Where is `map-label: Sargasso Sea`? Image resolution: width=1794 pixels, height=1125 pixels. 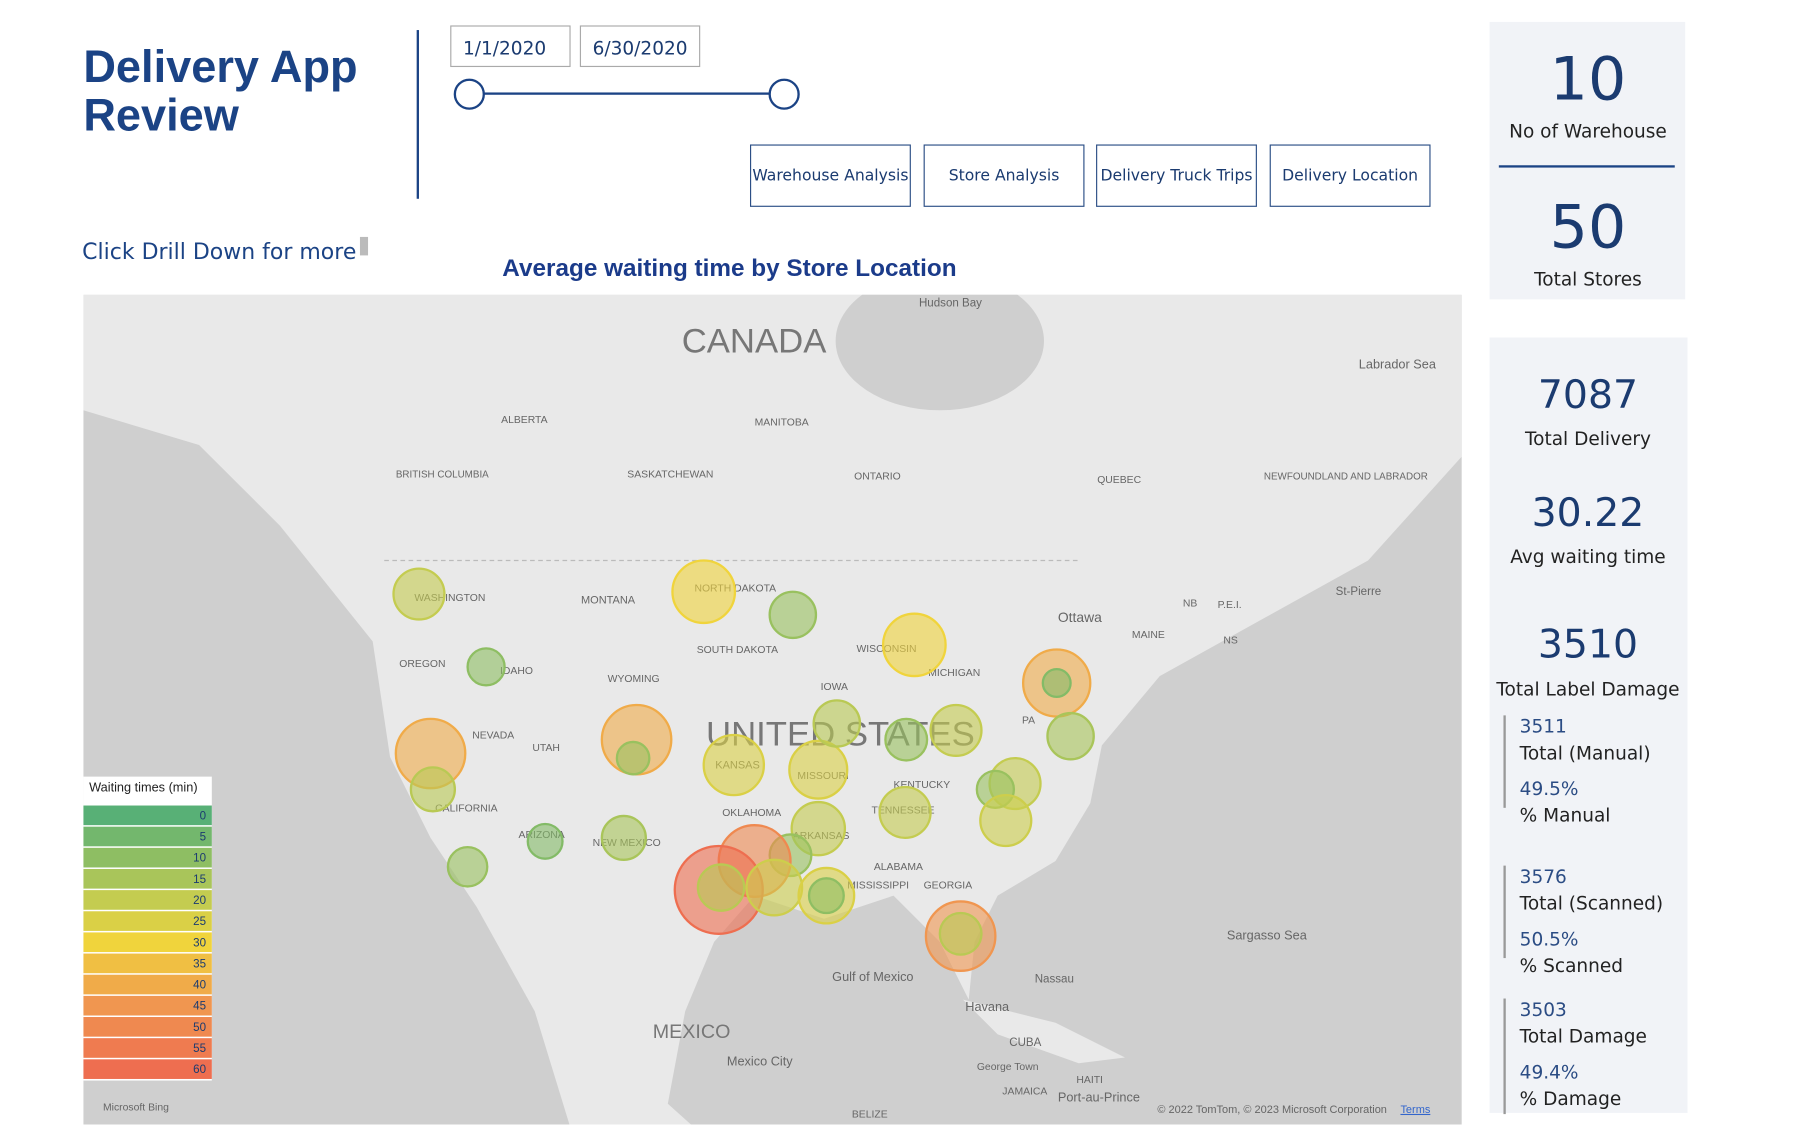 map-label: Sargasso Sea is located at coordinates (1267, 935).